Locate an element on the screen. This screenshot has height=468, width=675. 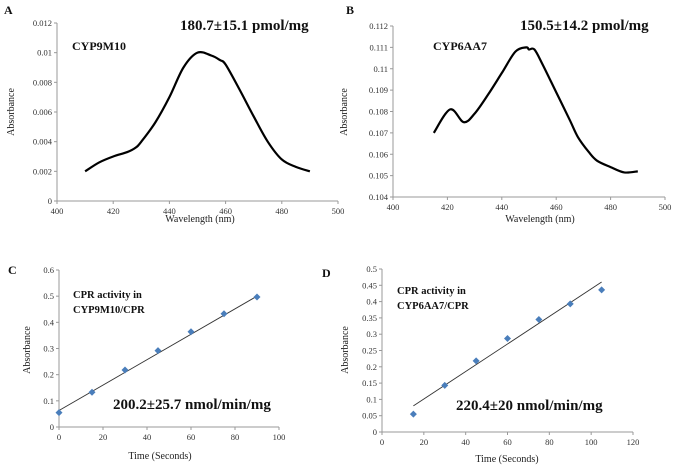
y-tick-label: 0.112 is located at coordinates (378, 26).